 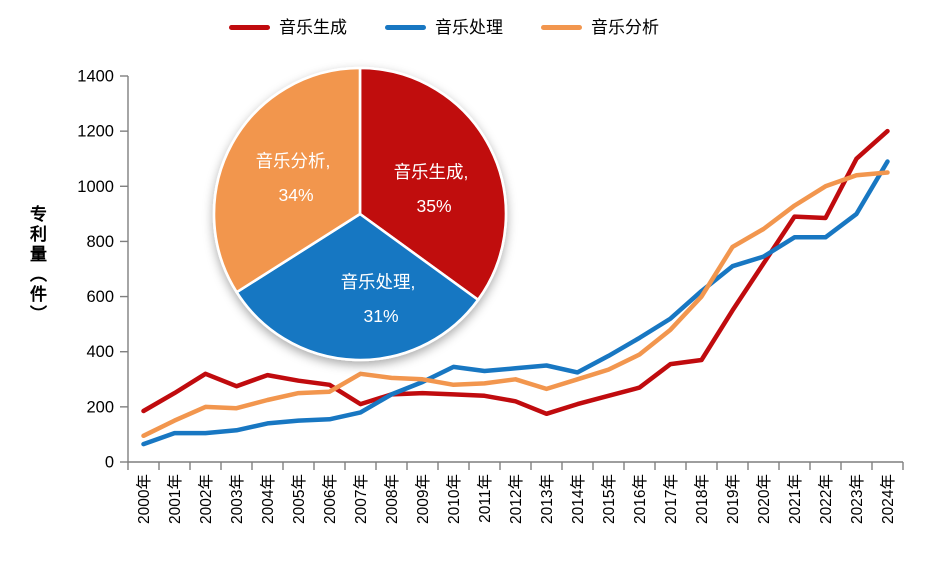 I want to click on x-axis-label: 2015年, so click(x=609, y=499).